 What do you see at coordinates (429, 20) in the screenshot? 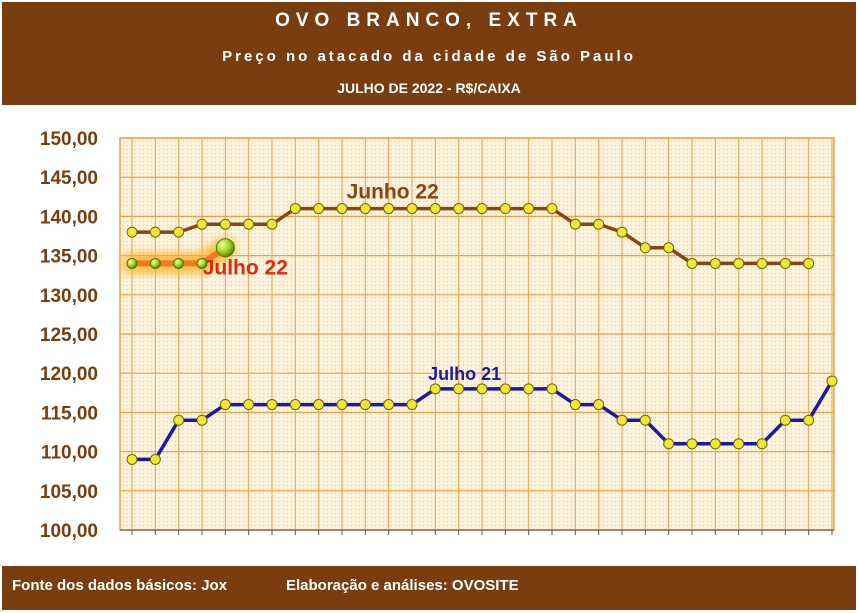
I see `chart-title: OVO BRANCO, EXTRA` at bounding box center [429, 20].